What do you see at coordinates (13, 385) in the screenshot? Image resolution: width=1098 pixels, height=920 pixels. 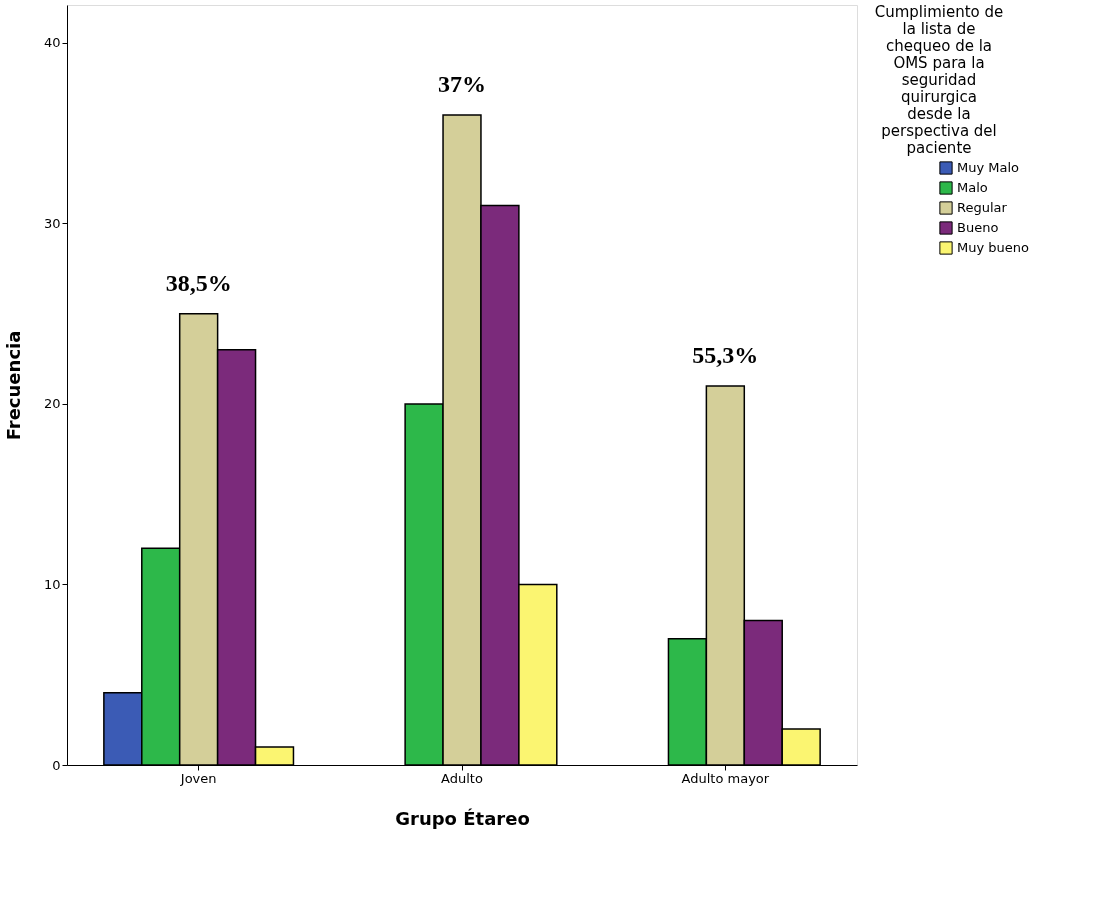 I see `y-axis-title: Frecuencia` at bounding box center [13, 385].